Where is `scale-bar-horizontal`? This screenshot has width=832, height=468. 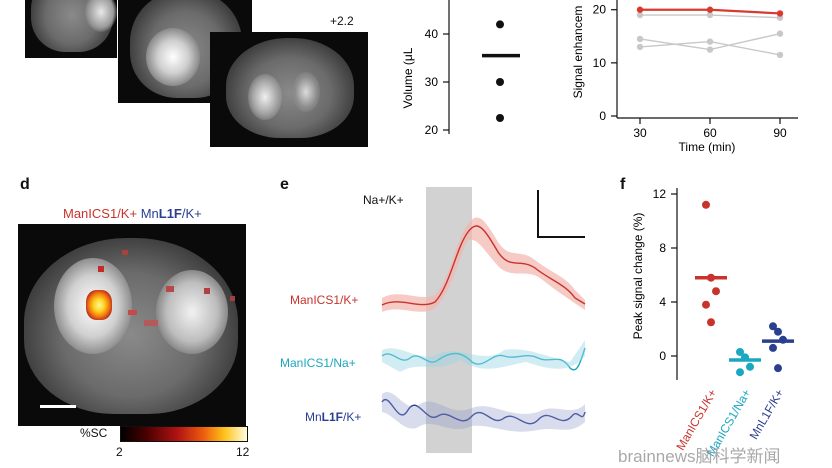
scale-bar-horizontal is located at coordinates (561, 237).